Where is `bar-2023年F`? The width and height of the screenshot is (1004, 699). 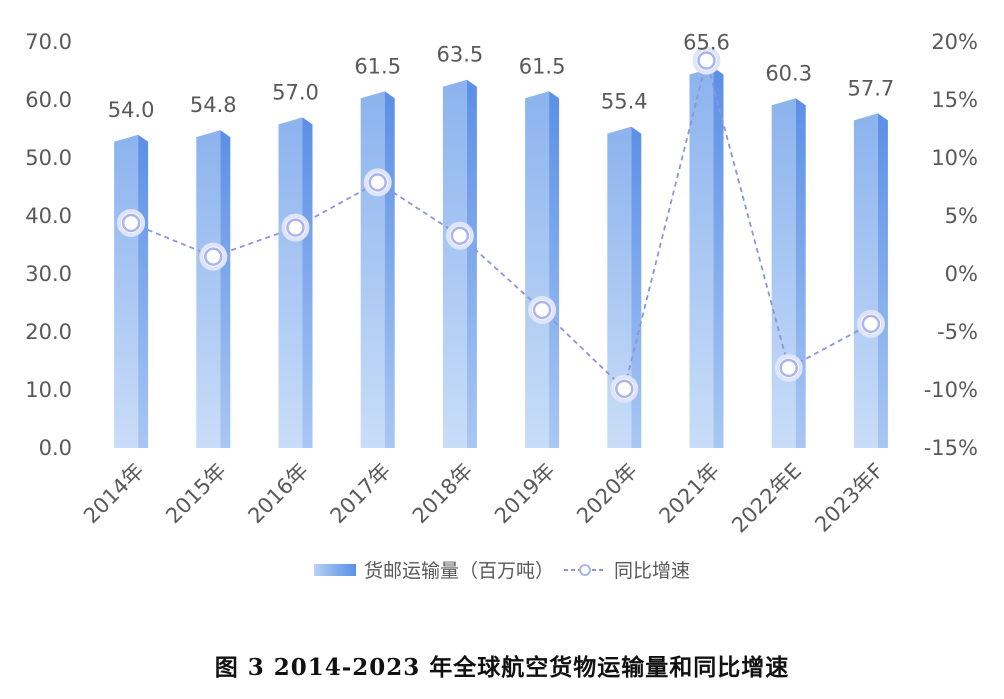 bar-2023年F is located at coordinates (870, 280).